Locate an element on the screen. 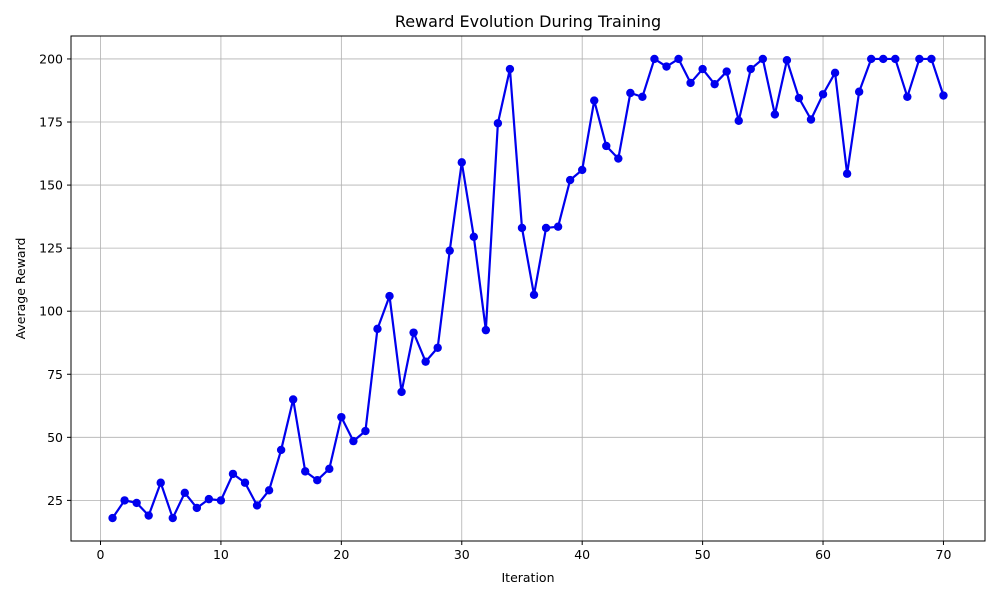 This screenshot has height=600, width=1000. y-tick-label: 200 is located at coordinates (51, 58).